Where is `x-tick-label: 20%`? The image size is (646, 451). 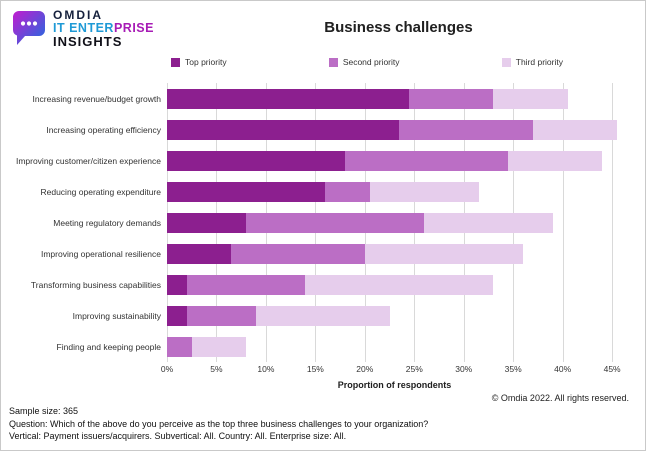
x-tick-label: 20% is located at coordinates (365, 369).